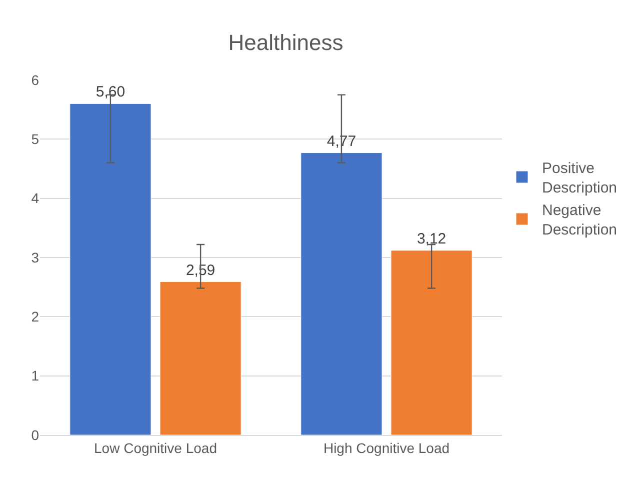 The height and width of the screenshot is (495, 635). I want to click on y-tick-label: 2, so click(35, 316).